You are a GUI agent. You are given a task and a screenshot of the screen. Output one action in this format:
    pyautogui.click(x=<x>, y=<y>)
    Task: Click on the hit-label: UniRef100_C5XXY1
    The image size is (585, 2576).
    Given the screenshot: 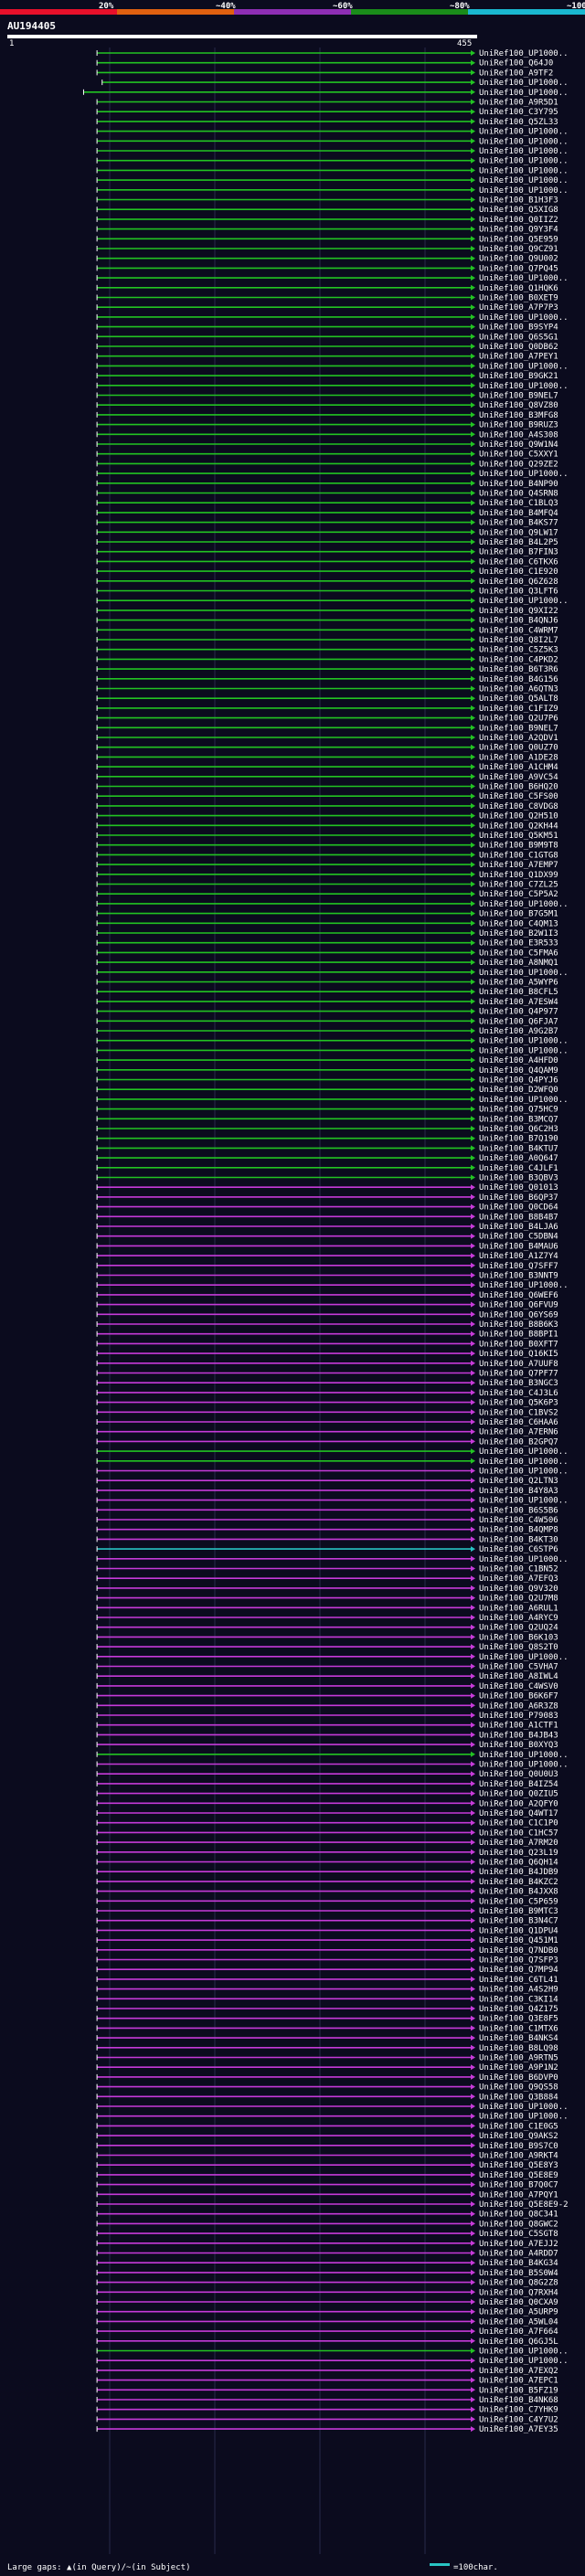 What is the action you would take?
    pyautogui.click(x=518, y=455)
    